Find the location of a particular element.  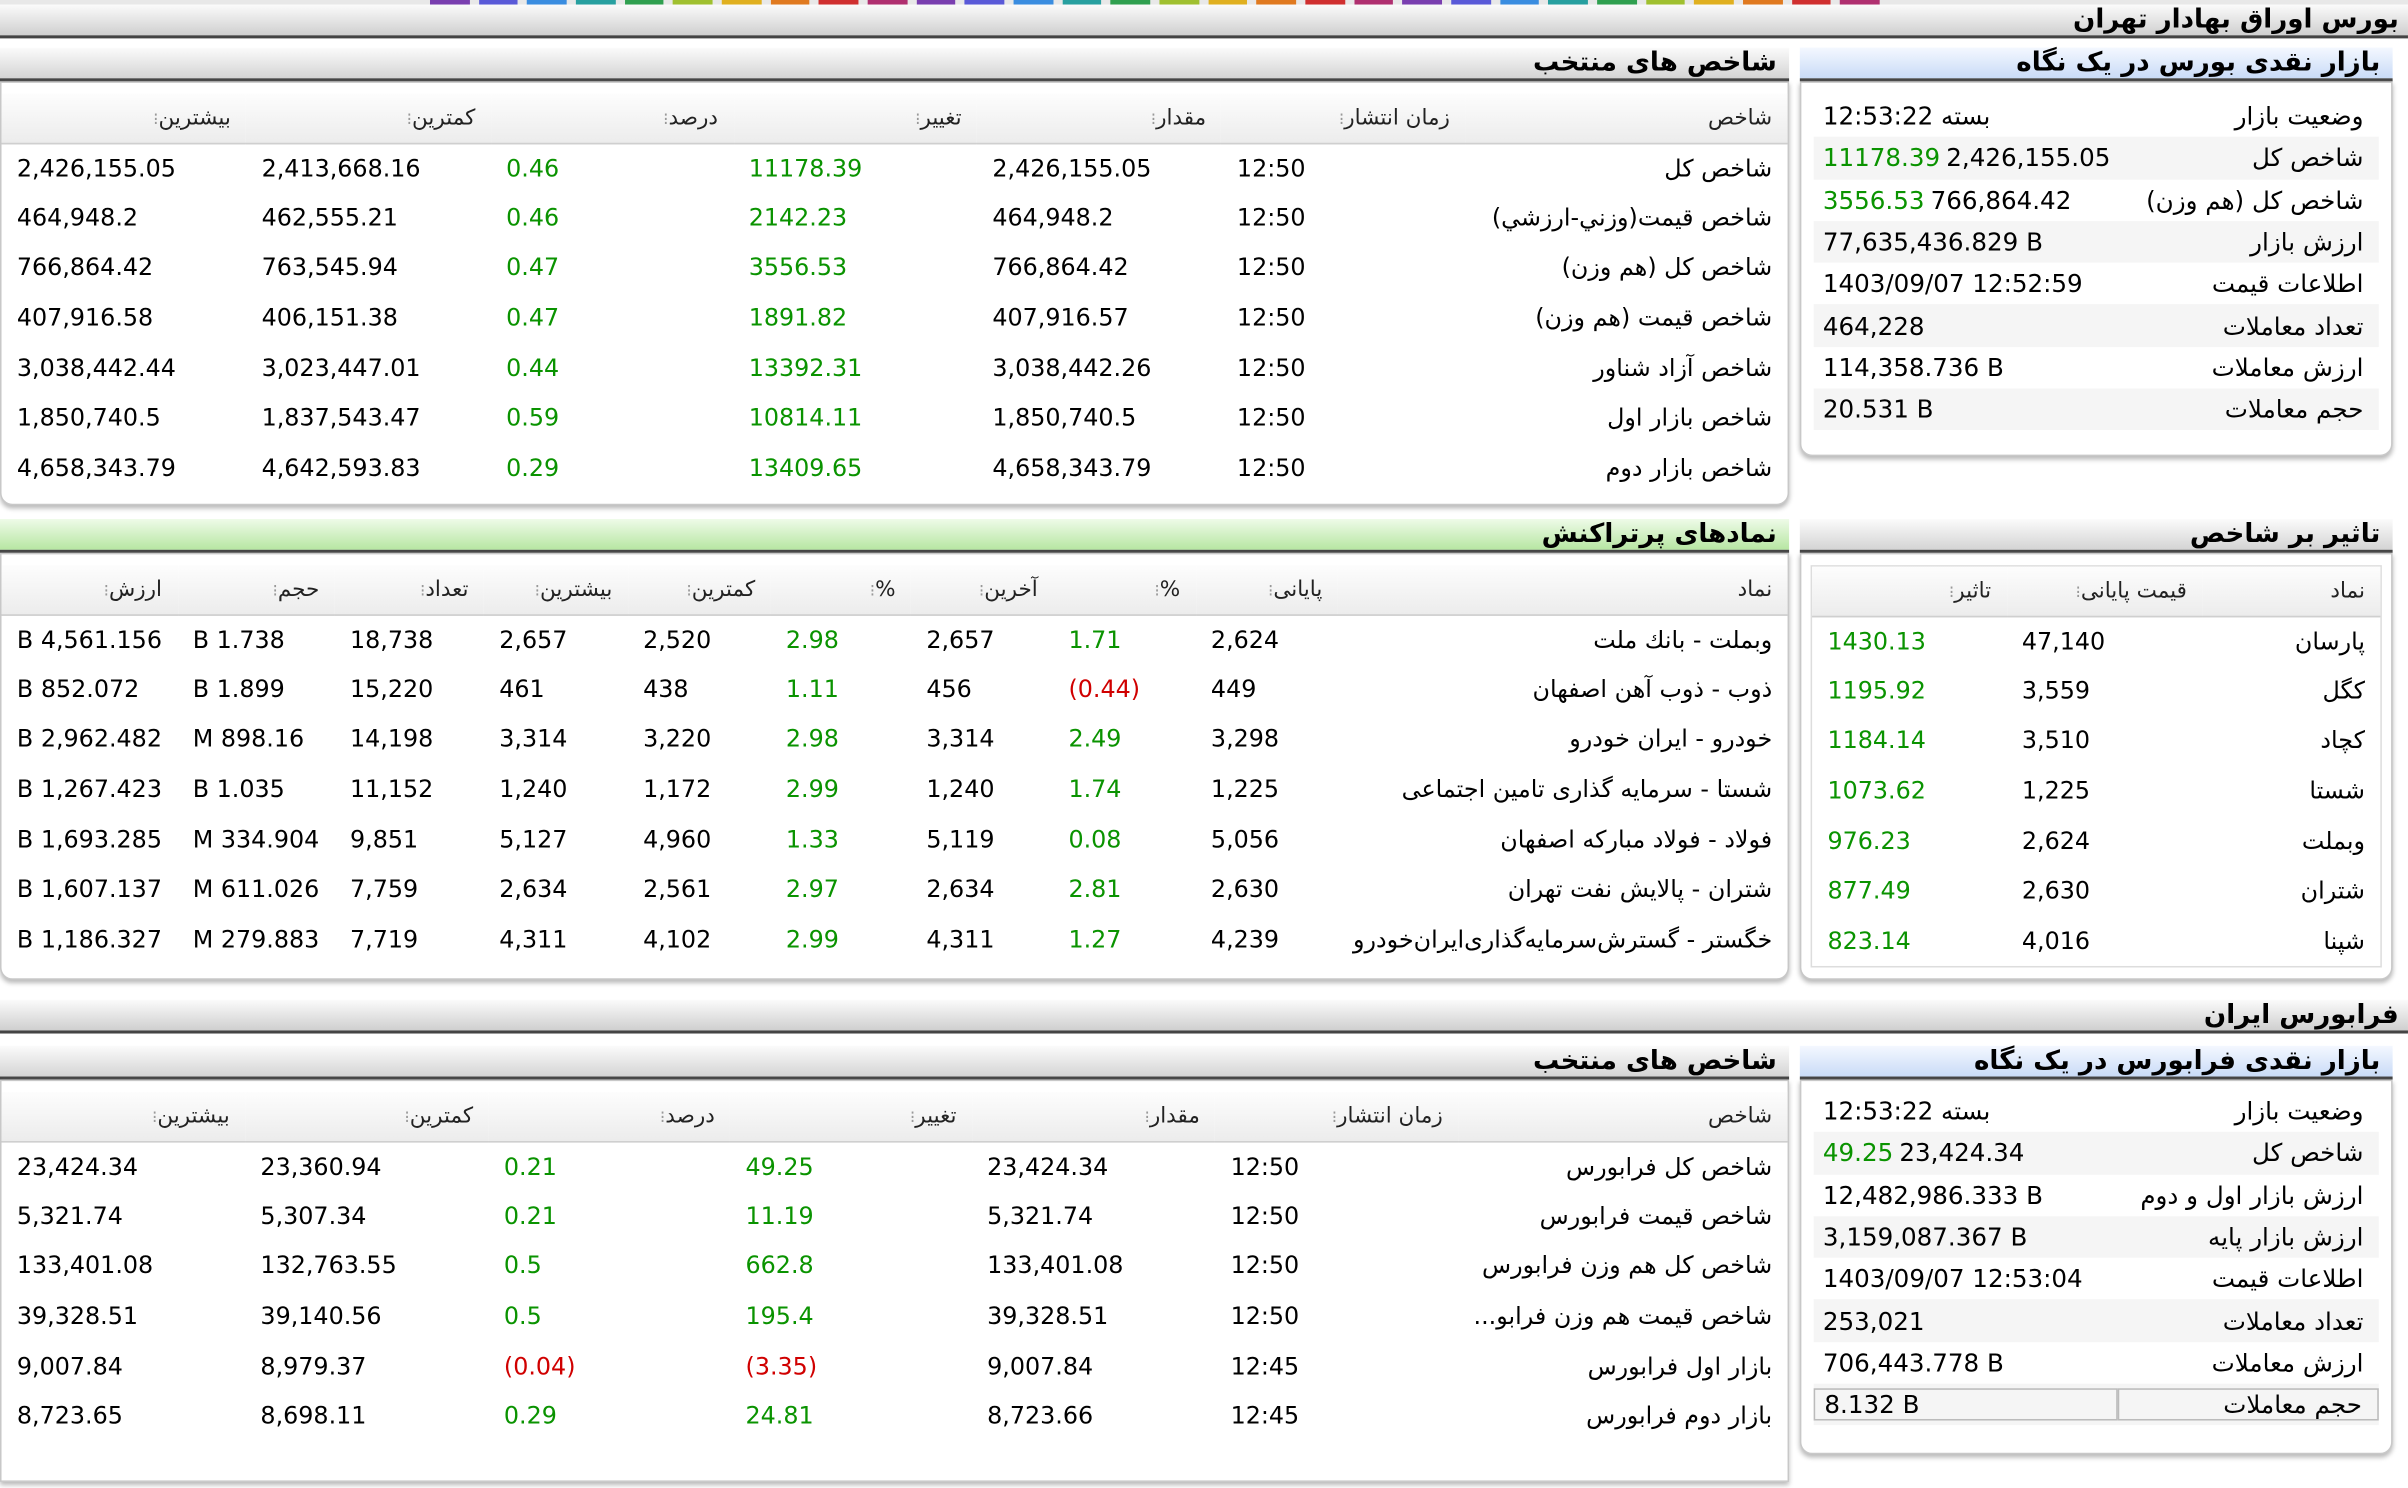

table-row: وبملت 2,624 976.23 is located at coordinates (2096, 841).